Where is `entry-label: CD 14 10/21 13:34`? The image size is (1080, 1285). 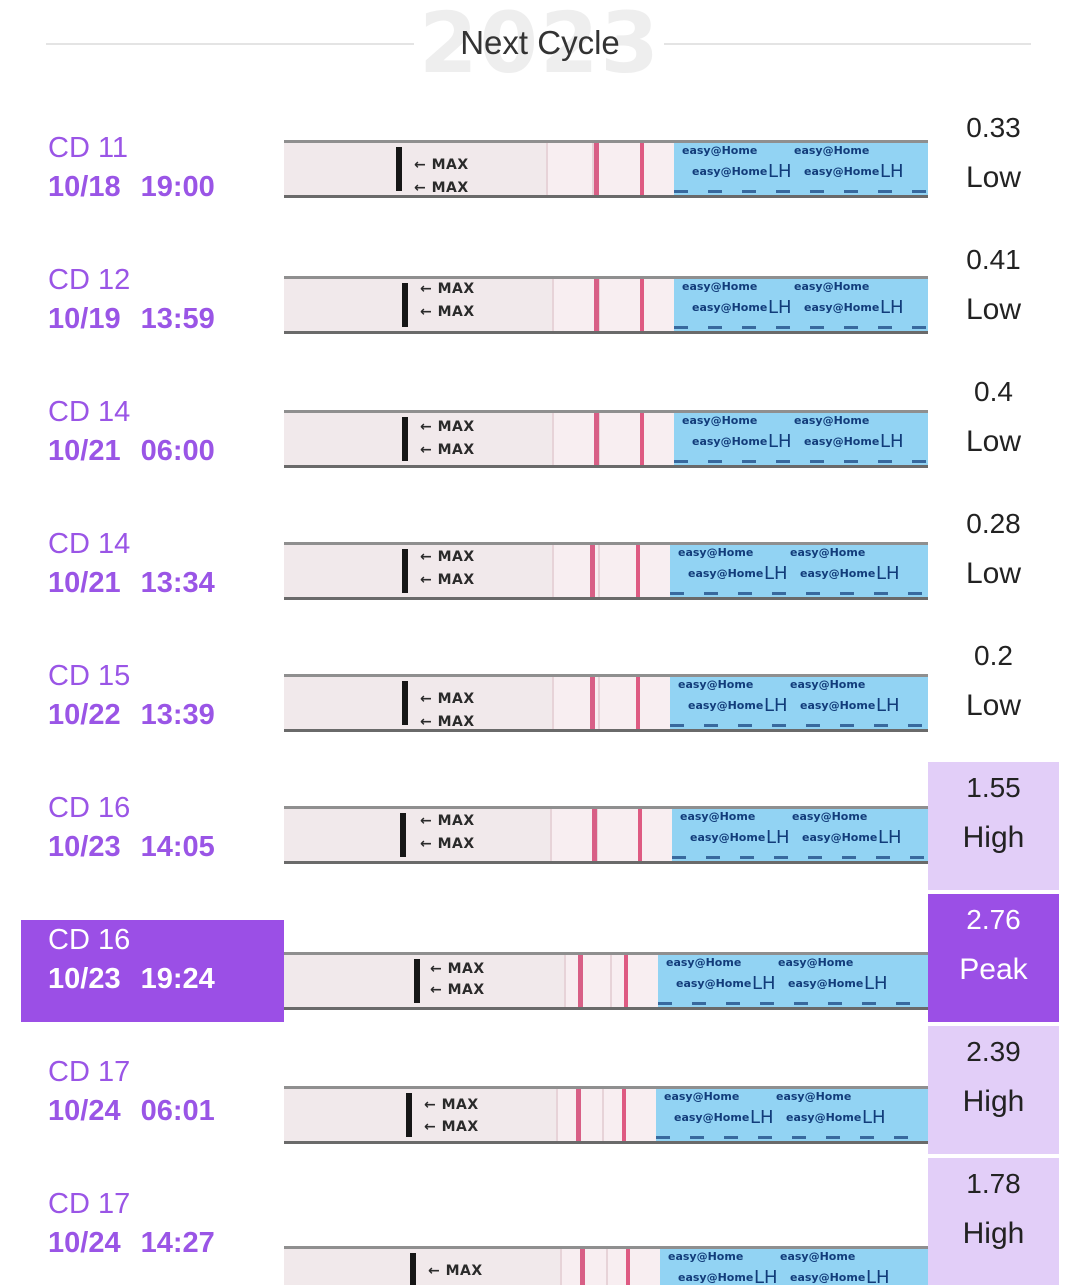 entry-label: CD 14 10/21 13:34 is located at coordinates (152, 575).